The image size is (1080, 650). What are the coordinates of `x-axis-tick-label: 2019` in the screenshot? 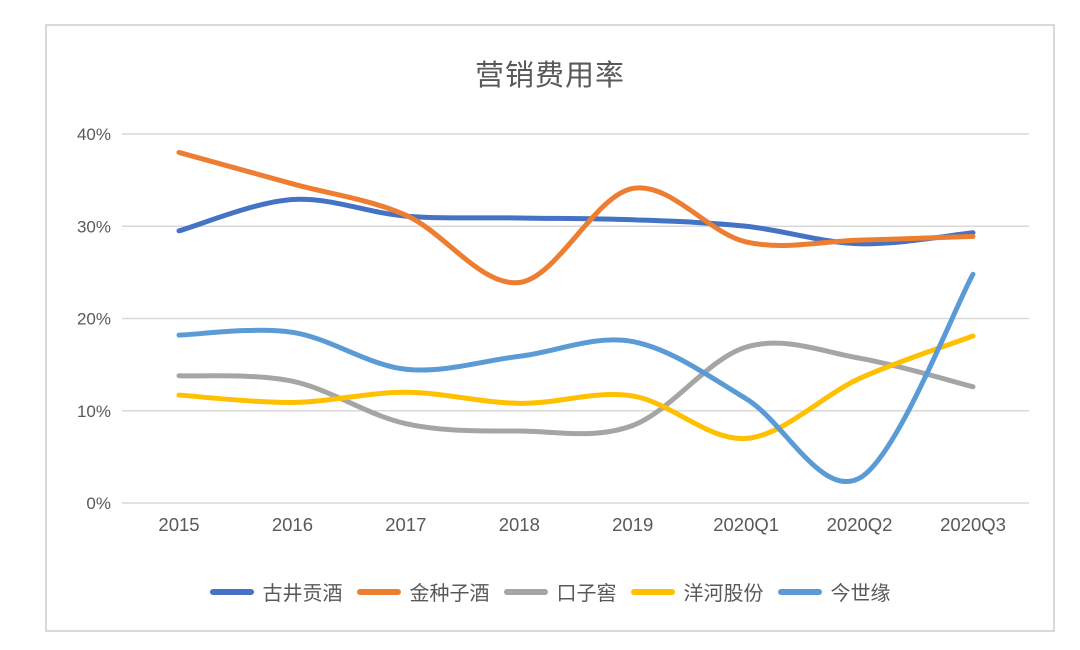 It's located at (632, 524).